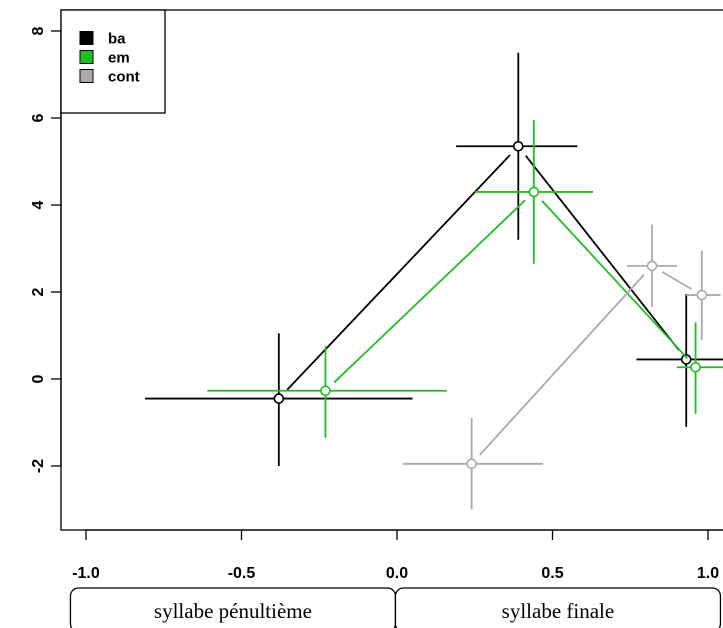  What do you see at coordinates (46, 249) in the screenshot?
I see `y-axis: -2 0 2 4 6 8` at bounding box center [46, 249].